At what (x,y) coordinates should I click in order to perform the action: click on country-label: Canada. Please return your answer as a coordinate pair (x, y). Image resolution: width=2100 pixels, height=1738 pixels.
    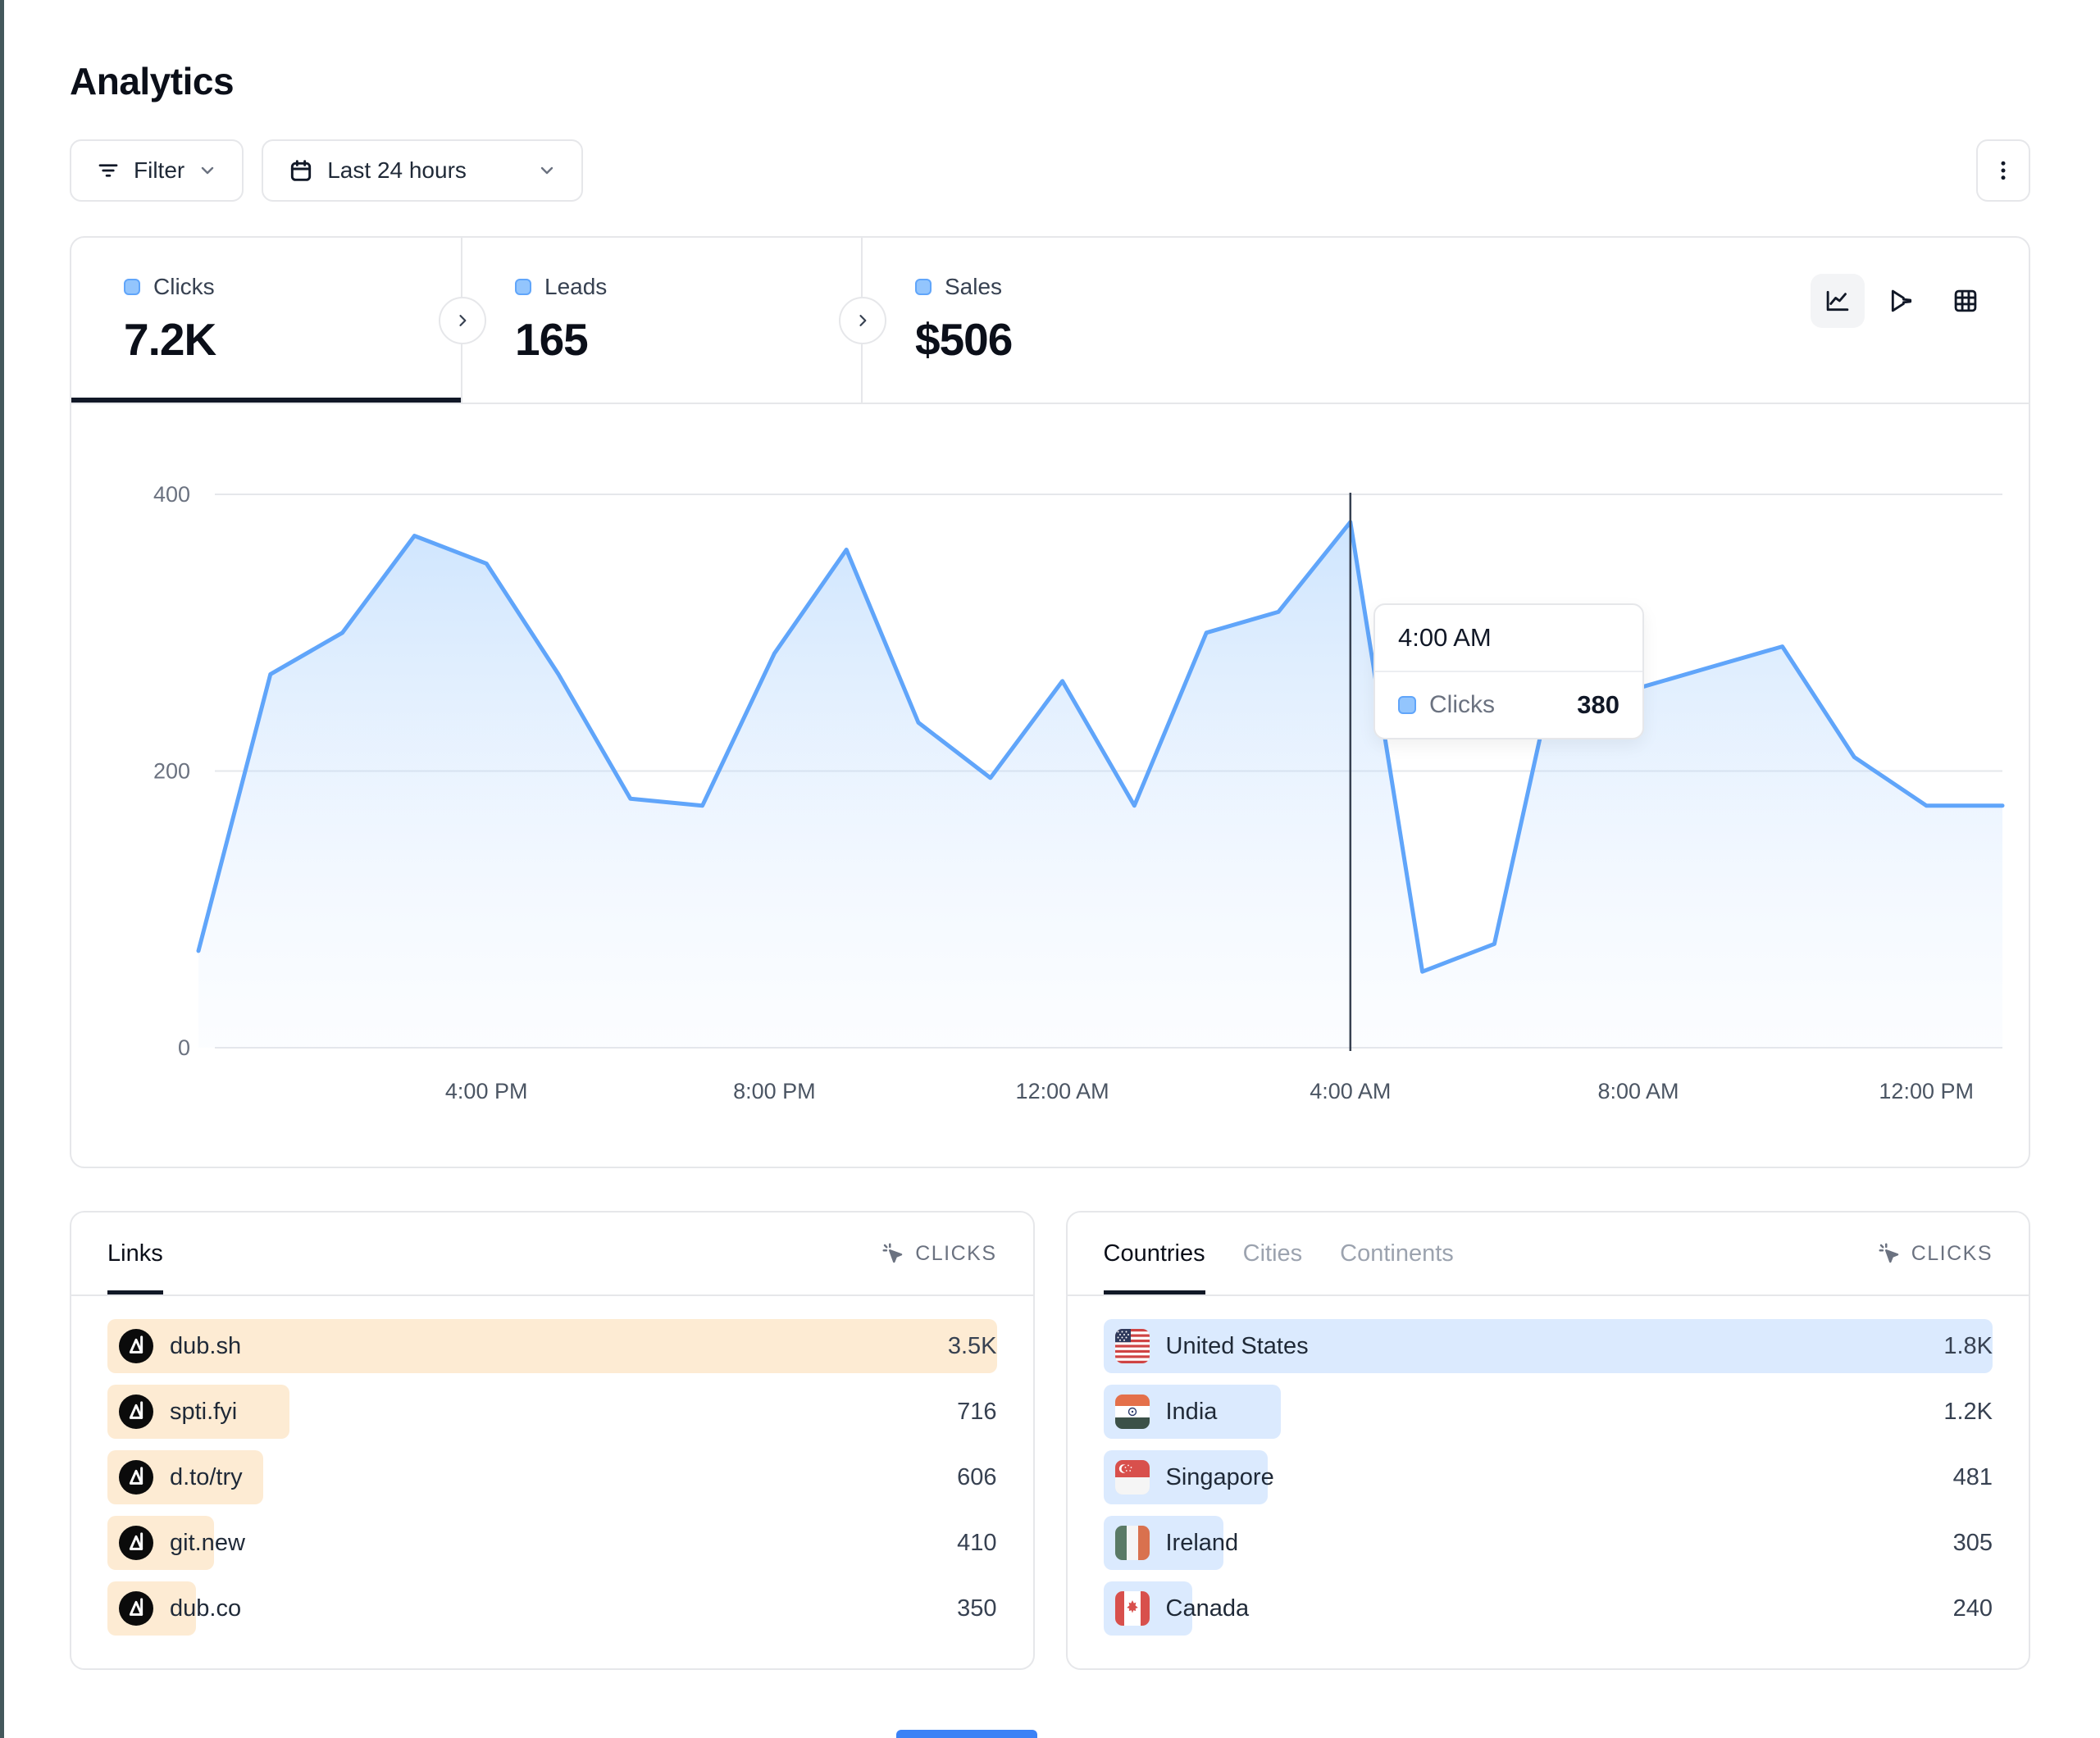
    Looking at the image, I should click on (1207, 1608).